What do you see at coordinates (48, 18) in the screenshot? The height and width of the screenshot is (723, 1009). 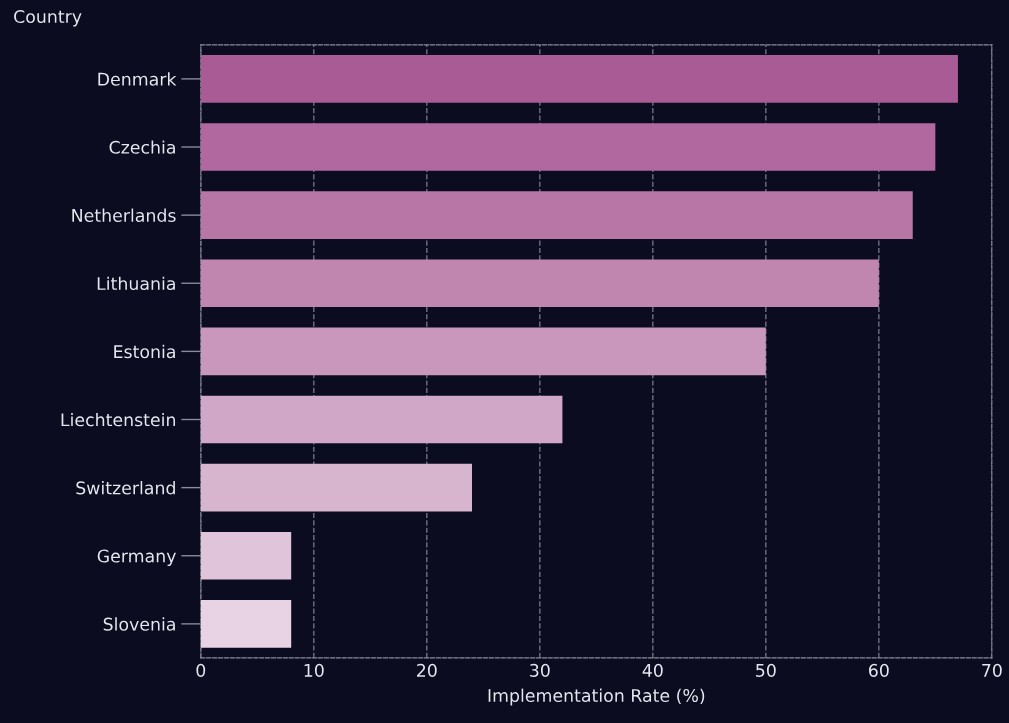 I see `y-axis-title: Country` at bounding box center [48, 18].